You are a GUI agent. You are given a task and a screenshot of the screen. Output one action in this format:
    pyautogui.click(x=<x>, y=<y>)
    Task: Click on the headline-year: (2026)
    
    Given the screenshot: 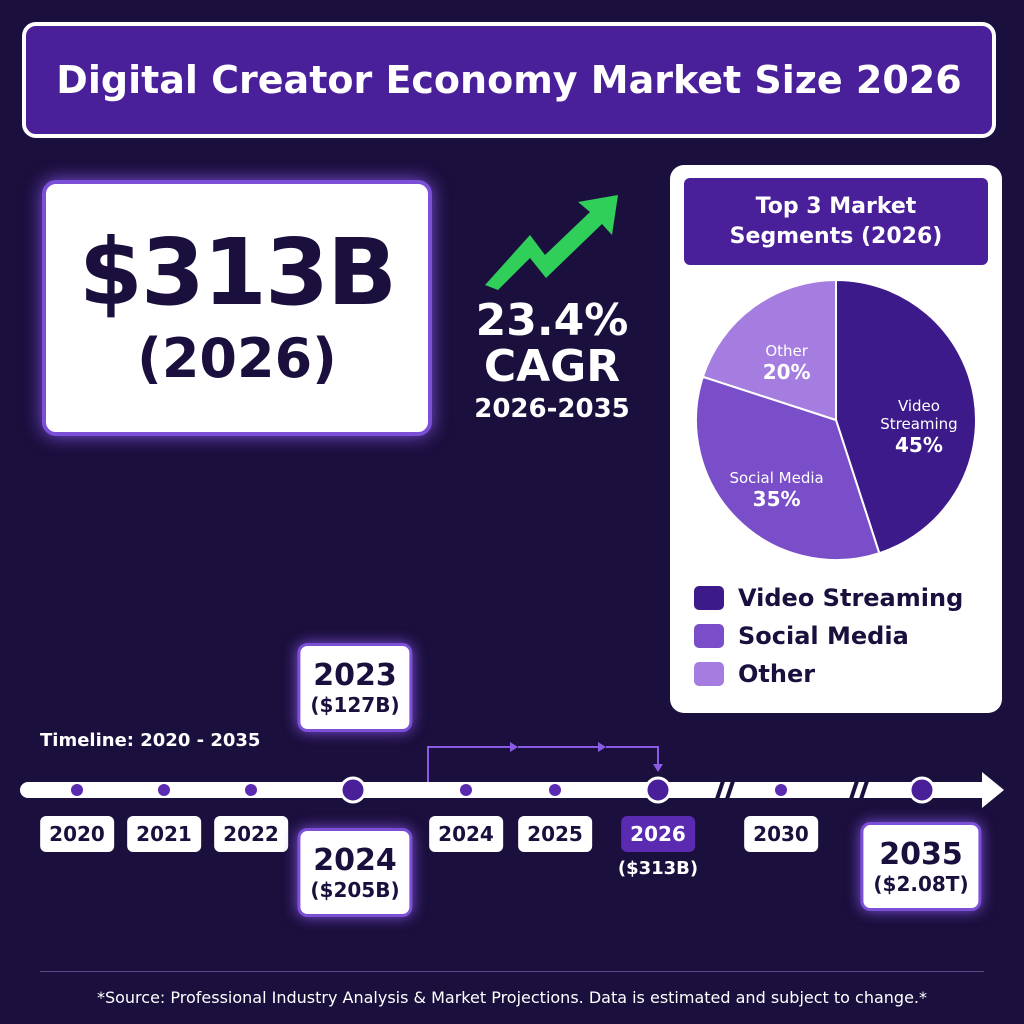 What is the action you would take?
    pyautogui.click(x=237, y=358)
    